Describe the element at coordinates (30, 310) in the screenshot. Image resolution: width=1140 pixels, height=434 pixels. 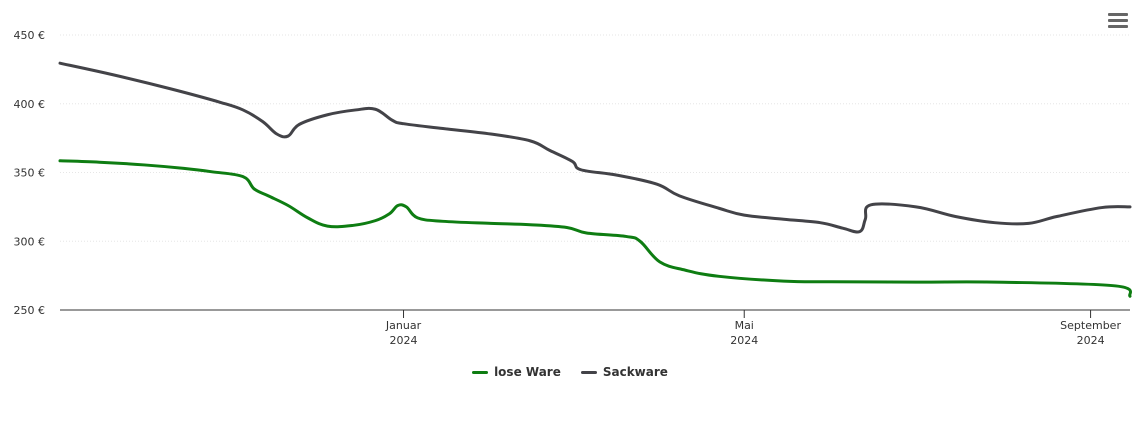
I see `y-tick-label: 250 €` at that location.